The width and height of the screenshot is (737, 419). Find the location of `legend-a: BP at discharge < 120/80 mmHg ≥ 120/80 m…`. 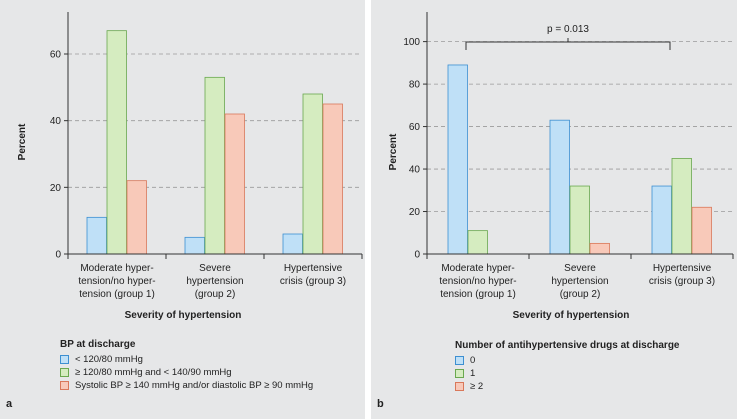

legend-a: BP at discharge < 120/80 mmHg ≥ 120/80 m… is located at coordinates (186, 365).